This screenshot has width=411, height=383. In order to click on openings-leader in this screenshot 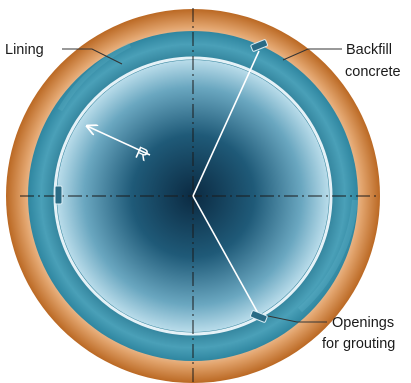, I will do `click(297, 319)`.